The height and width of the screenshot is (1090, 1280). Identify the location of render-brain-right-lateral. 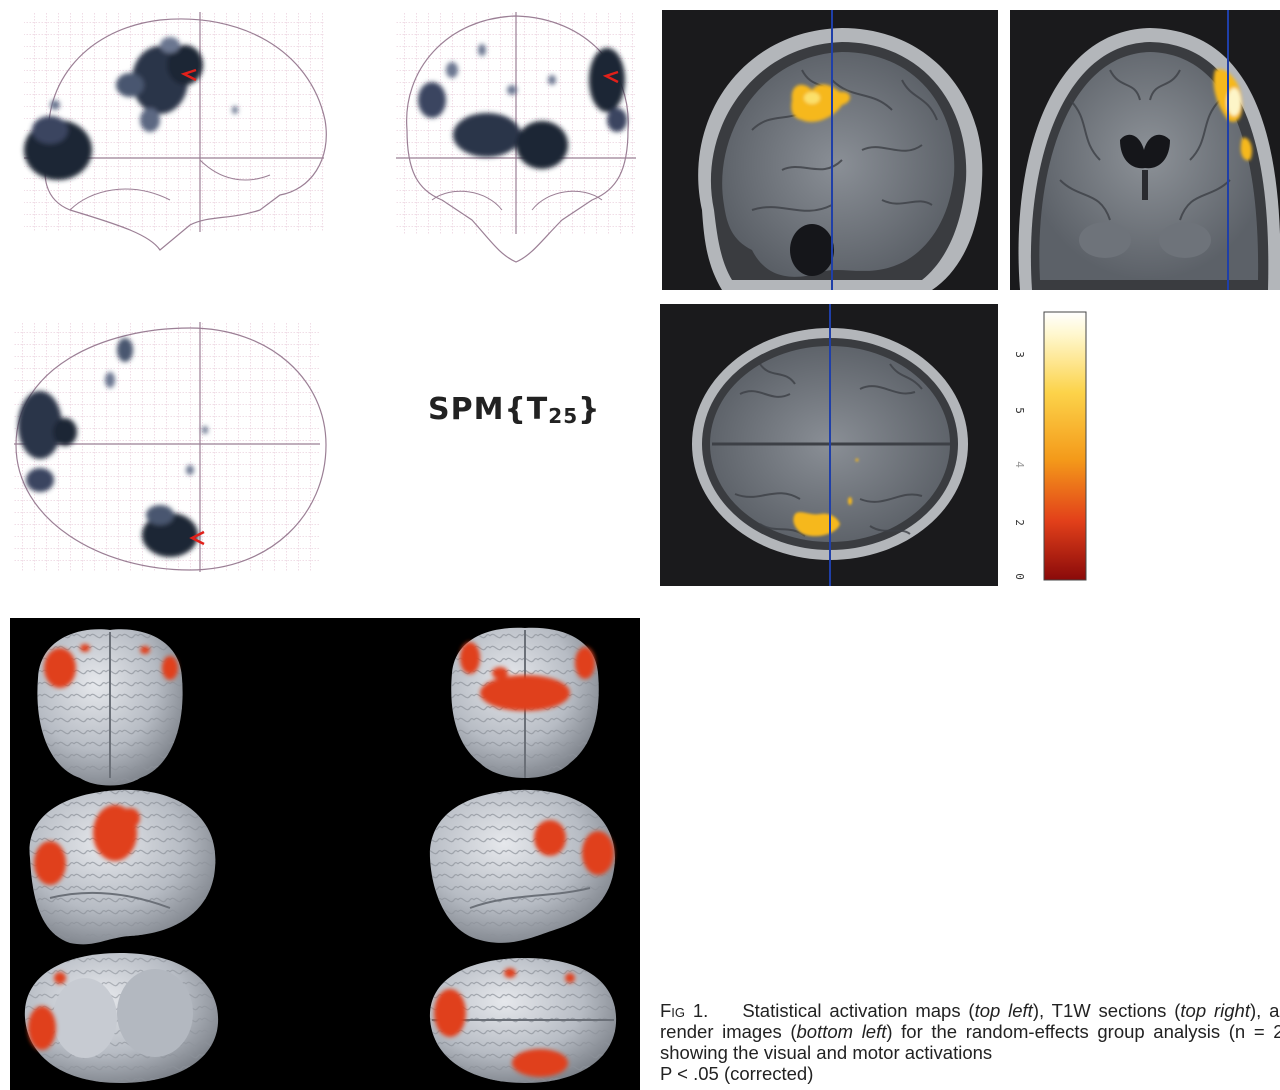
(522, 866).